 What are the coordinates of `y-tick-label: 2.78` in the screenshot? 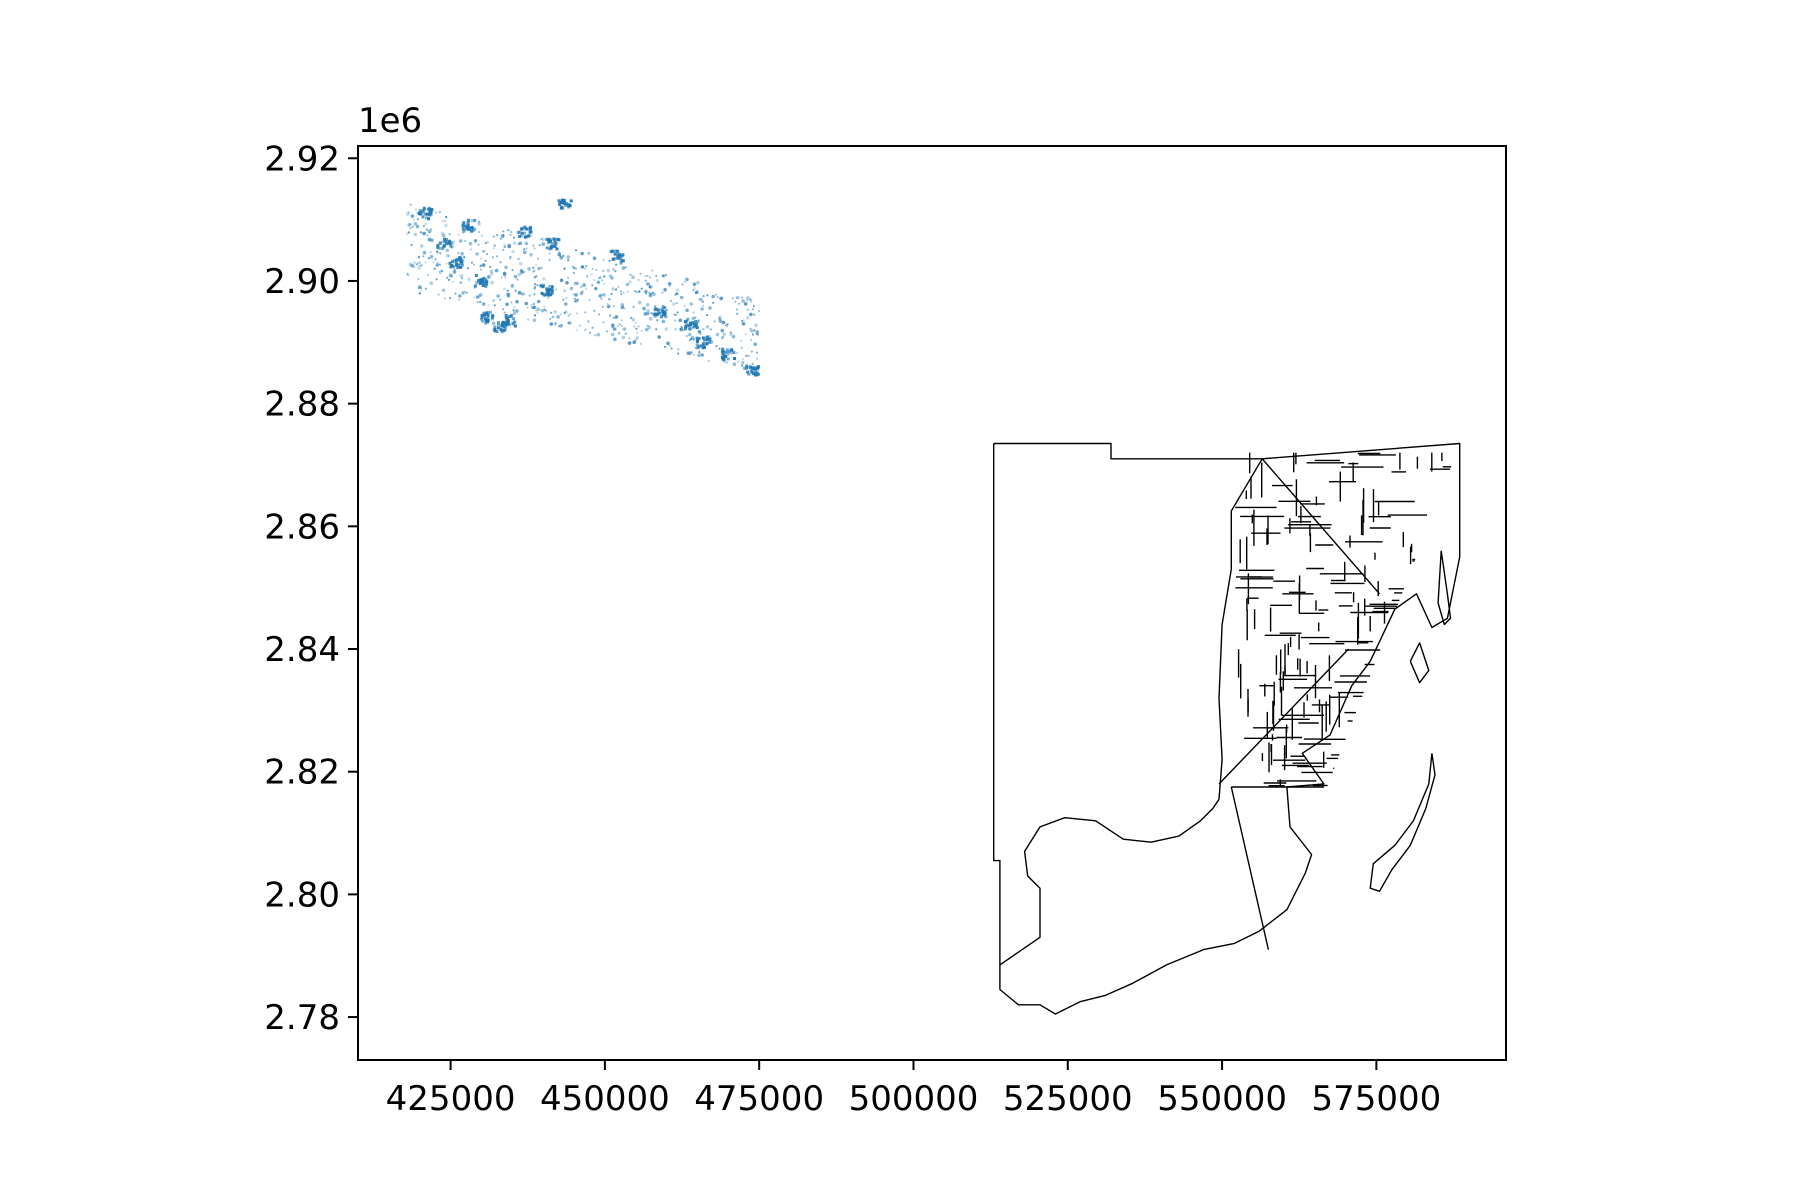 It's located at (302, 1018).